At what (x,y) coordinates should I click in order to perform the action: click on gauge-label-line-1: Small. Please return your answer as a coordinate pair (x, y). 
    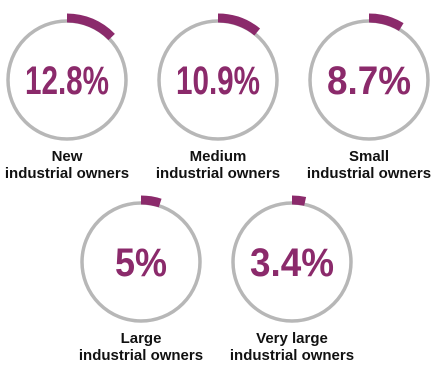
    Looking at the image, I should click on (369, 156).